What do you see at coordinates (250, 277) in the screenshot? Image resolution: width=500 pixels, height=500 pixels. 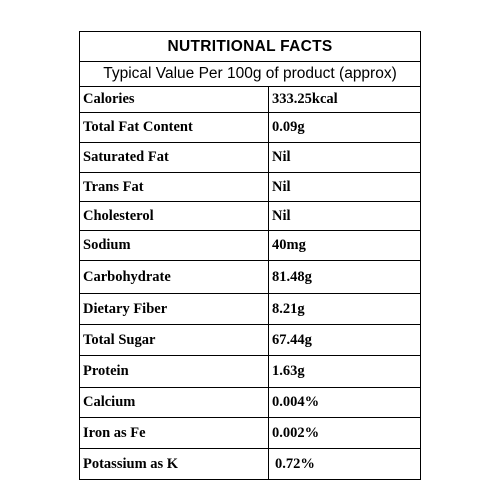 I see `table-row: Carbohydrate 81.48g` at bounding box center [250, 277].